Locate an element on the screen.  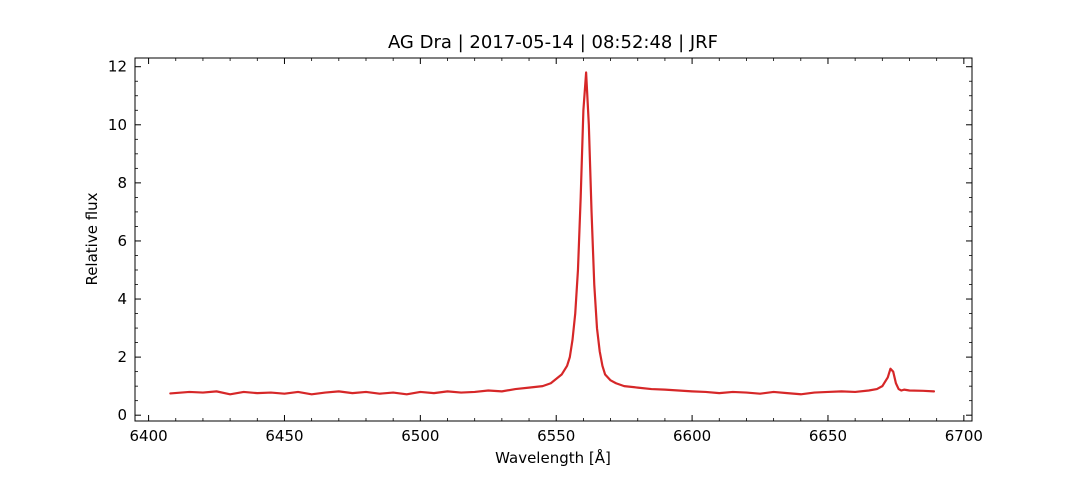
x-tick-label: 6400 is located at coordinates (148, 436).